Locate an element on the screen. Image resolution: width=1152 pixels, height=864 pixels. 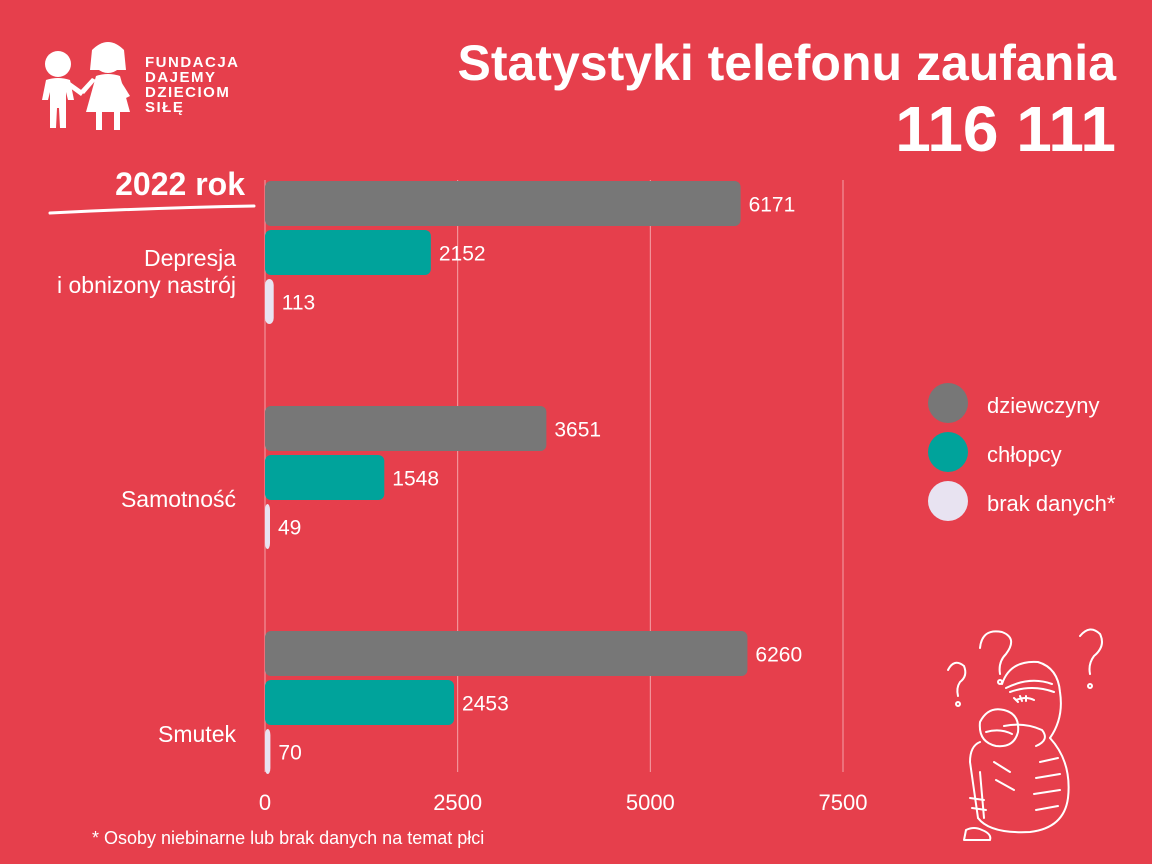
category-label: Samotność is located at coordinates (178, 499).